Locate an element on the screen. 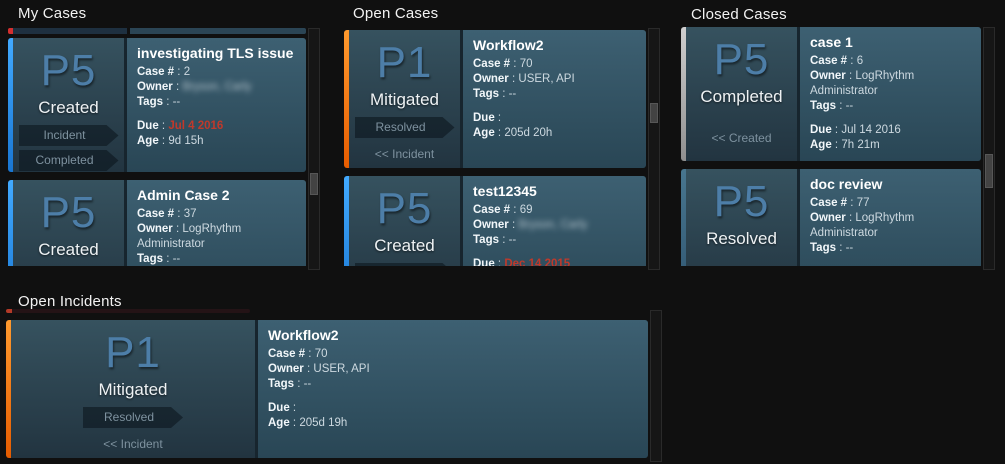  case-number-line: Case # : 77 is located at coordinates (840, 203).